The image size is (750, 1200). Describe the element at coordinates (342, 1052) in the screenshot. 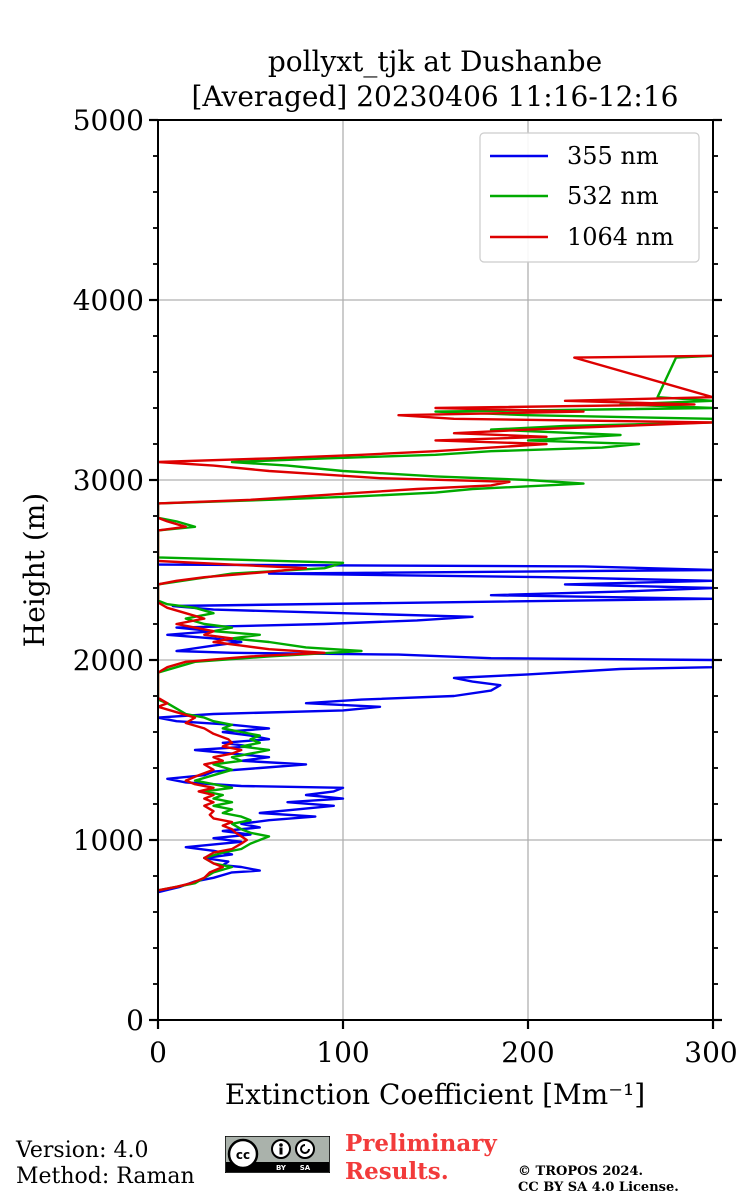

I see `x-tick-label: 100` at that location.